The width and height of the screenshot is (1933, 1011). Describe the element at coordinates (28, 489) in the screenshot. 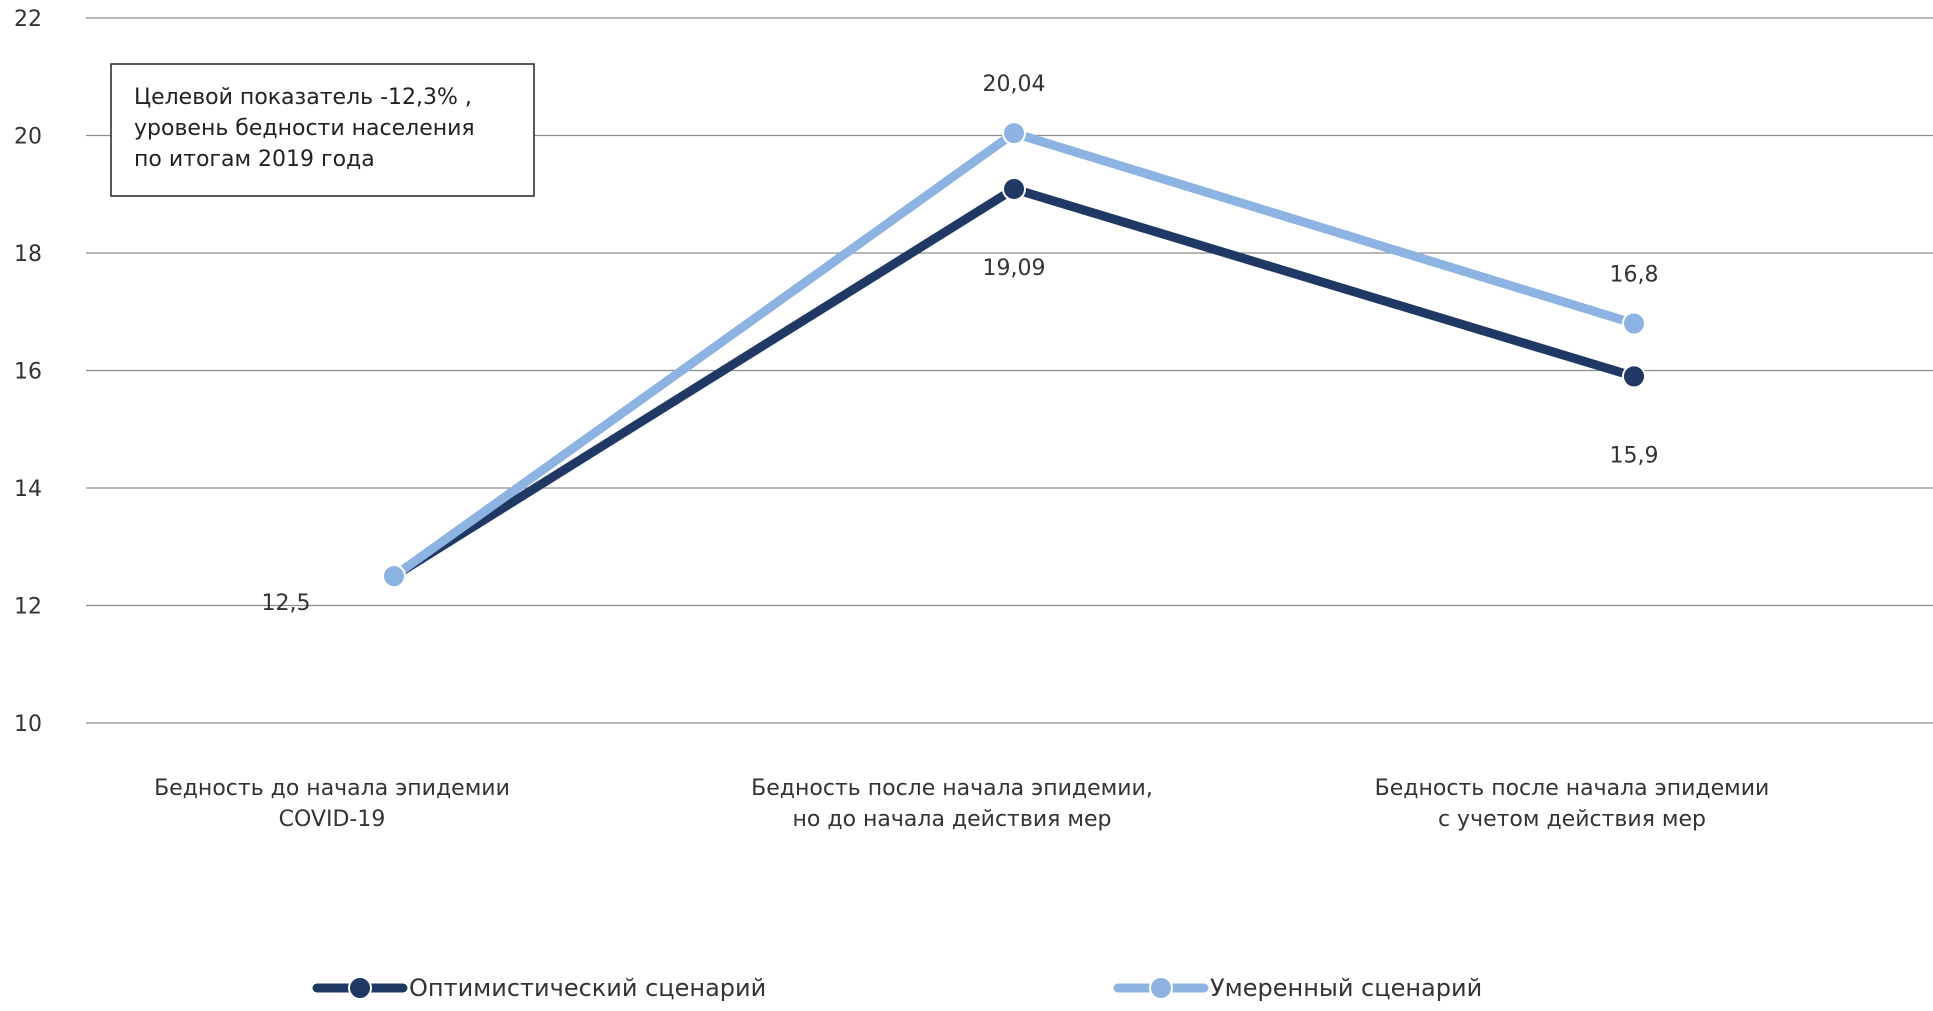

I see `y-tick-label-14: 14` at that location.